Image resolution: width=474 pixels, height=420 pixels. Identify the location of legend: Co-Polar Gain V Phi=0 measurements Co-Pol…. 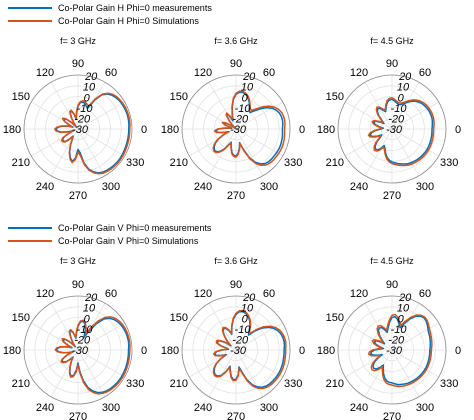
(110, 234).